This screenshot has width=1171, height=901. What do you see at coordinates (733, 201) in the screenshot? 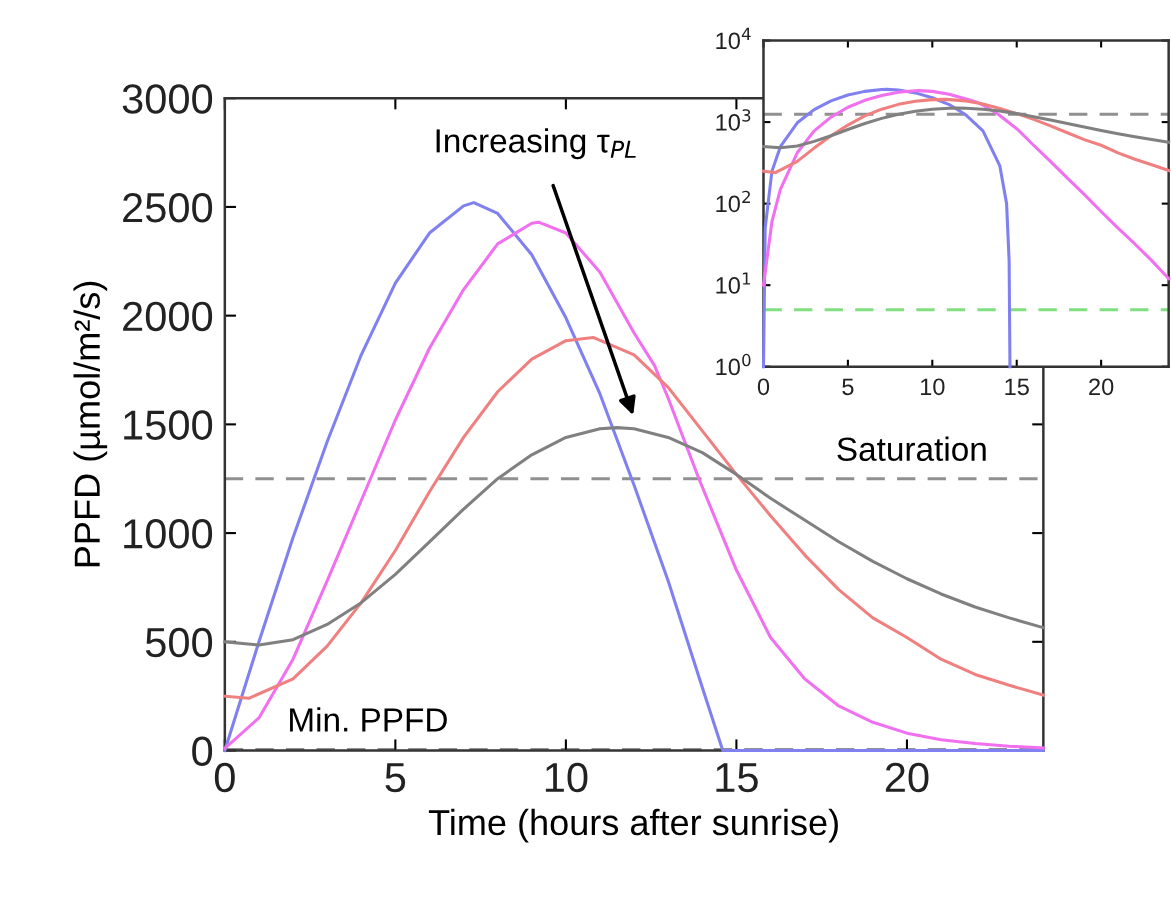
I see `y-tick-label: 10$^{2}$` at bounding box center [733, 201].